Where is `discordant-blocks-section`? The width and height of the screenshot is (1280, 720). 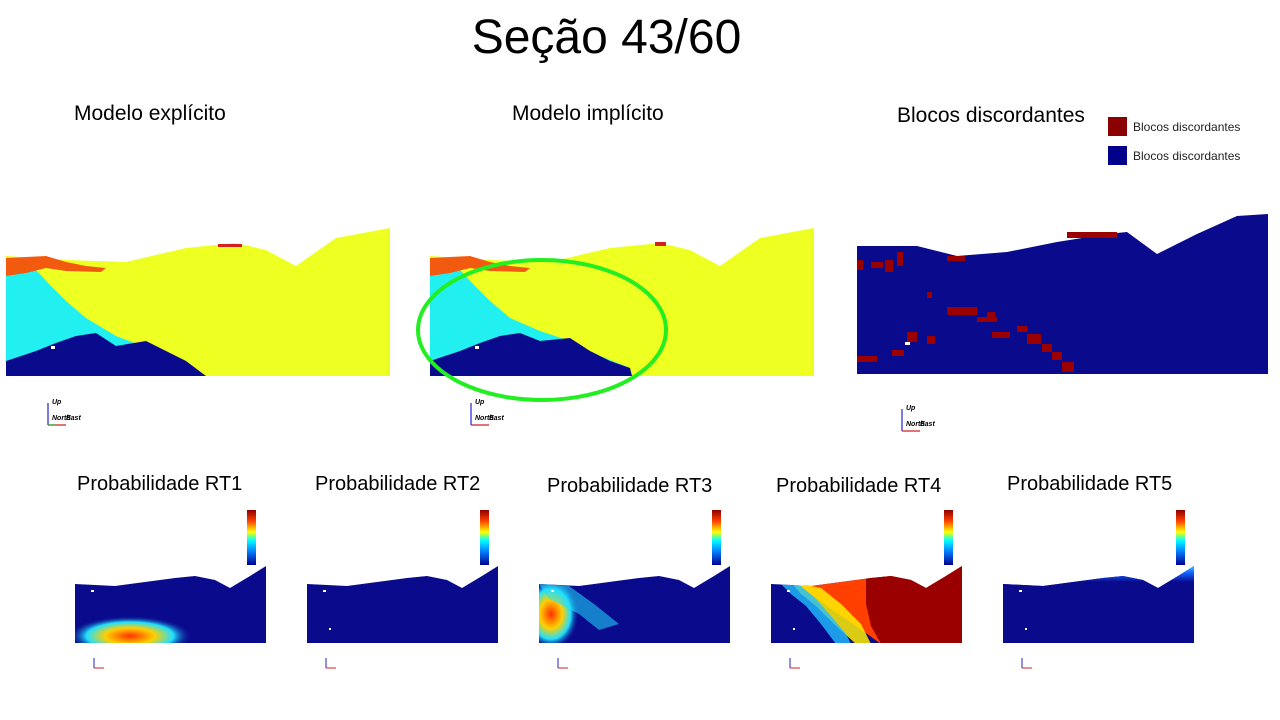 discordant-blocks-section is located at coordinates (1062, 294).